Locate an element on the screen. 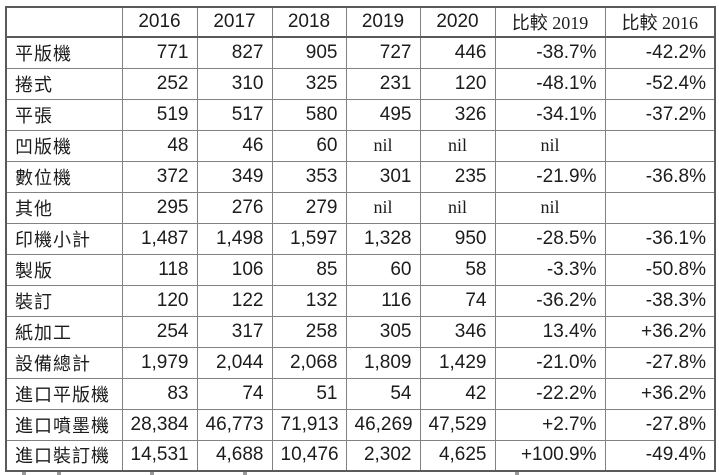 The height and width of the screenshot is (475, 719). value-cell: 495 is located at coordinates (383, 114).